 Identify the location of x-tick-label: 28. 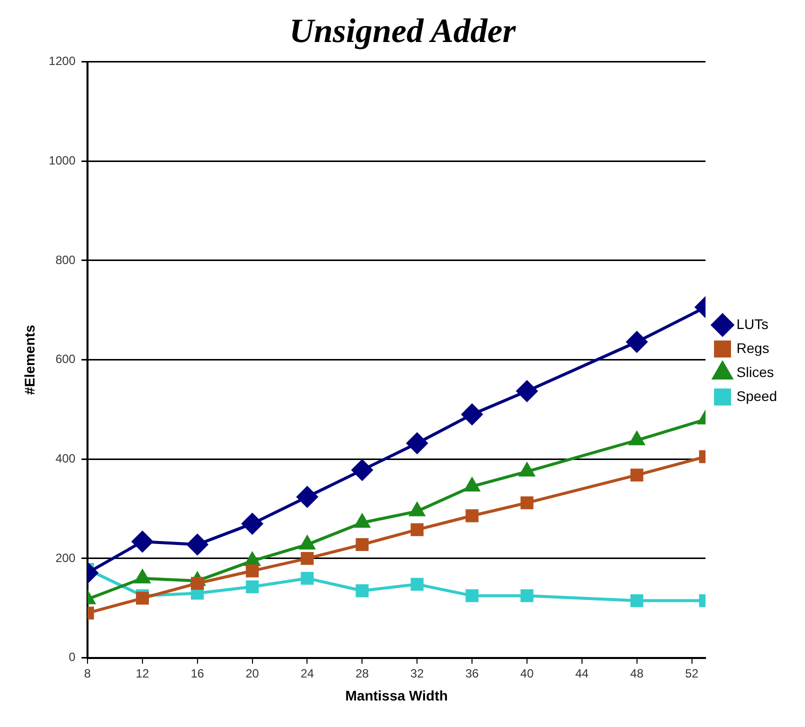
(362, 673).